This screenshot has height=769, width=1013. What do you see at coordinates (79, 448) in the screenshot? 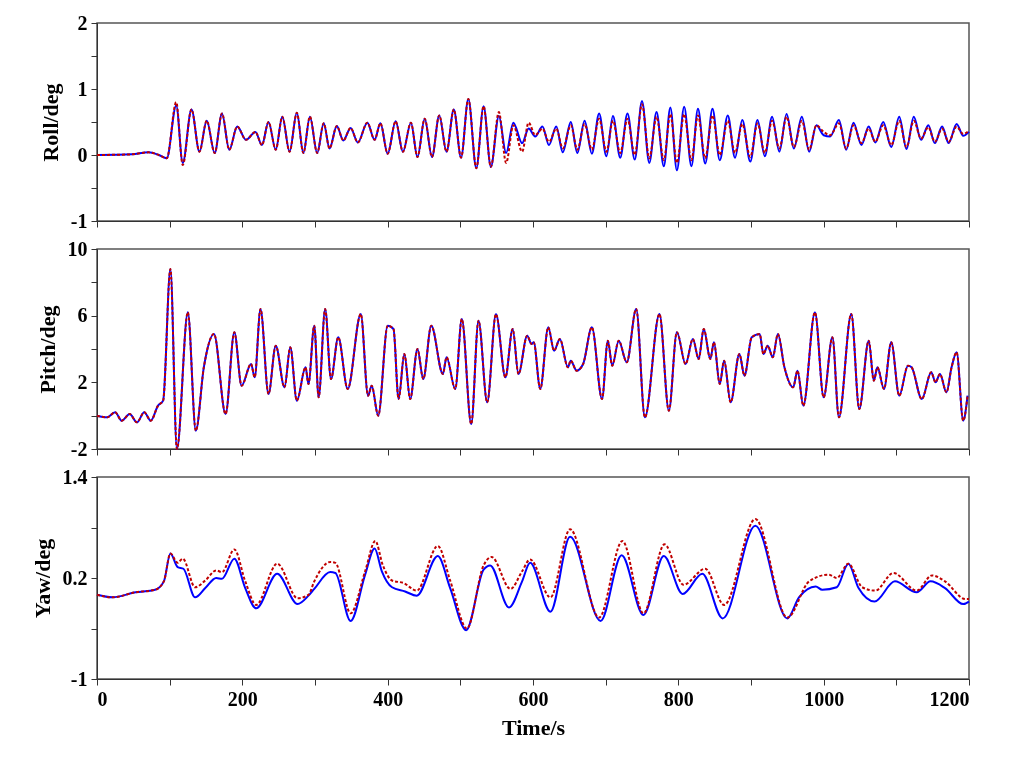
I see `y-tick-label: -2` at bounding box center [79, 448].